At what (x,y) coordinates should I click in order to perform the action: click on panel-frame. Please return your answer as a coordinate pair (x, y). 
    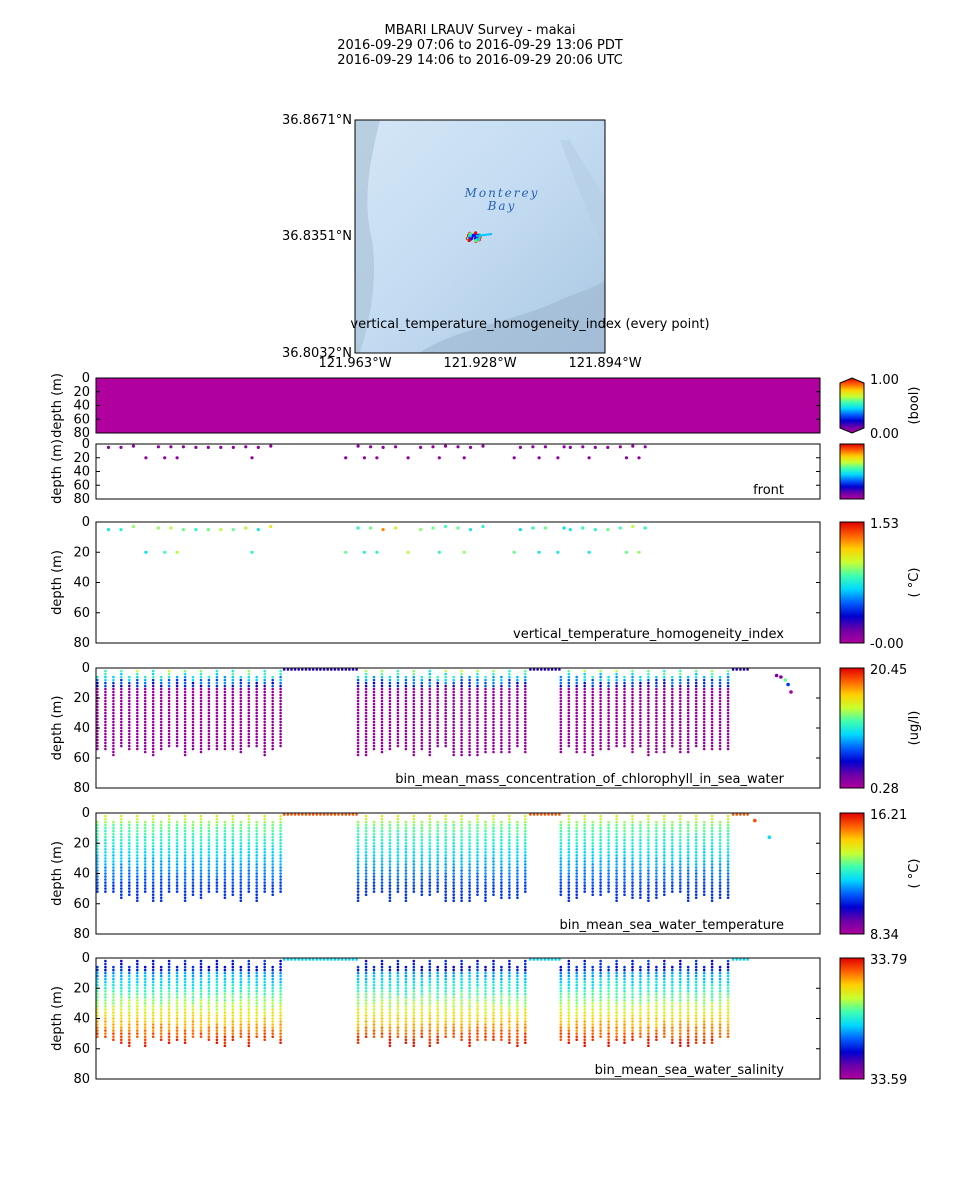
    Looking at the image, I should click on (458, 582).